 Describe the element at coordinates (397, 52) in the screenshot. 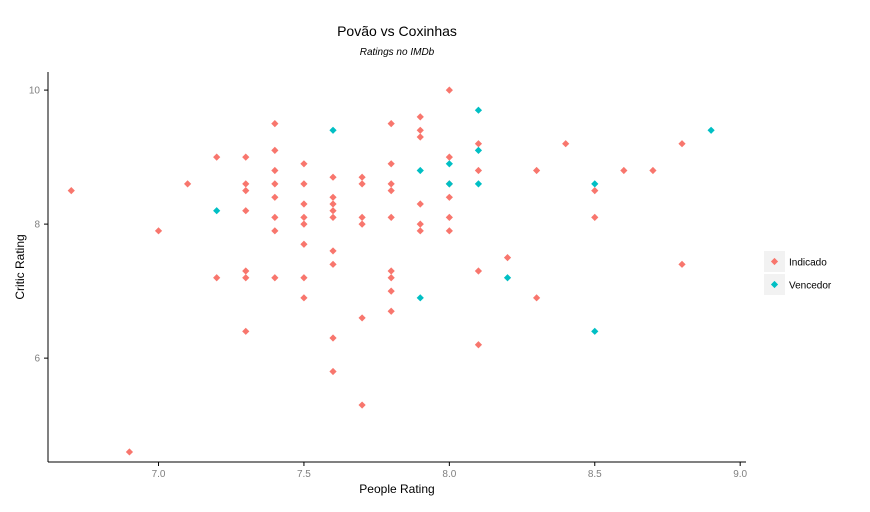

I see `chart-subtitle: Ratings no IMDb` at that location.